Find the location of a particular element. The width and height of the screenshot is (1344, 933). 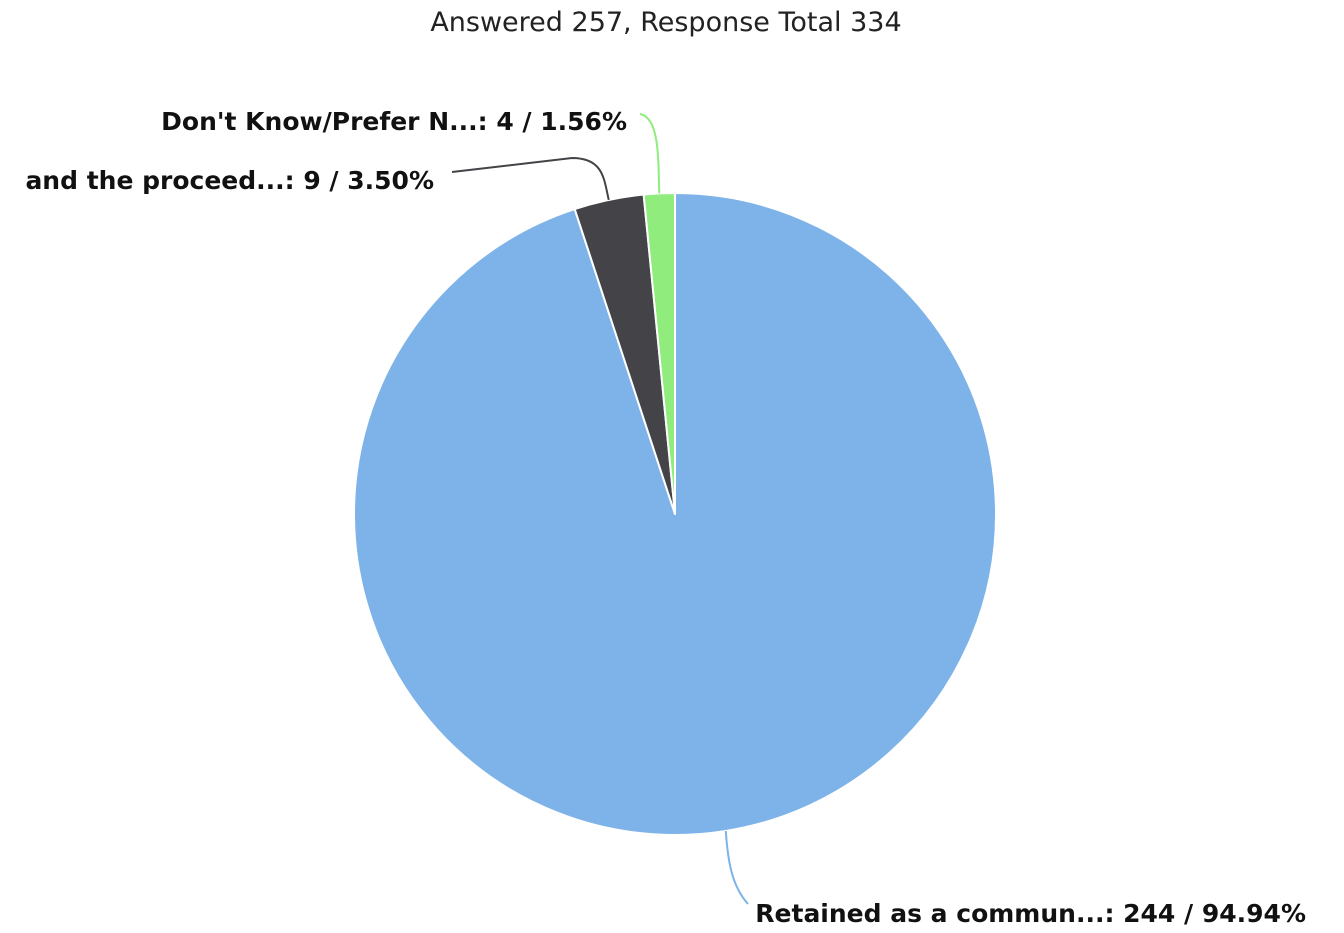

slice-label-1: Retained as a commun...: 244 / 94.94% is located at coordinates (1030, 913).